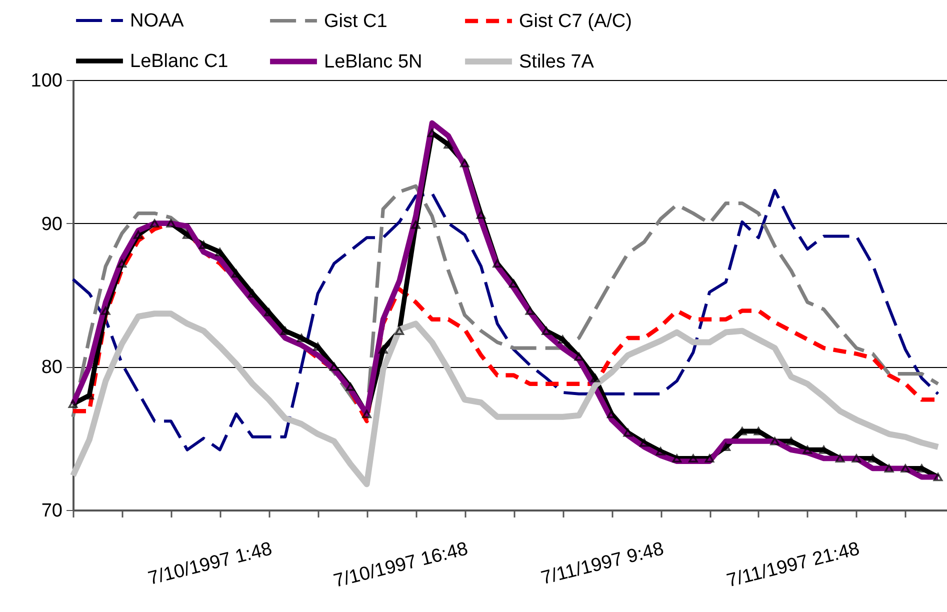 Image resolution: width=947 pixels, height=612 pixels. What do you see at coordinates (179, 61) in the screenshot?
I see `legend-label: LeBlanc C1` at bounding box center [179, 61].